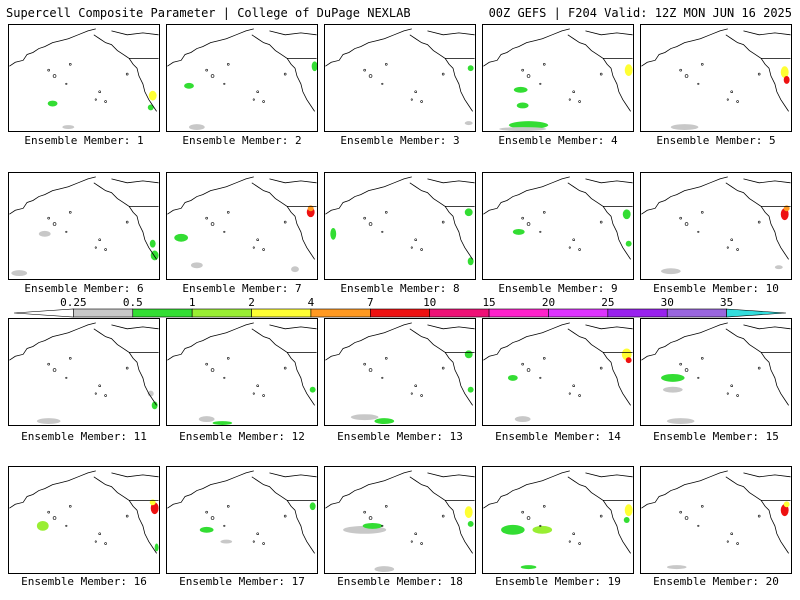 This screenshot has height=600, width=800. Describe the element at coordinates (400, 581) in the screenshot. I see `ensemble-member-label: Ensemble Member: 18` at that location.